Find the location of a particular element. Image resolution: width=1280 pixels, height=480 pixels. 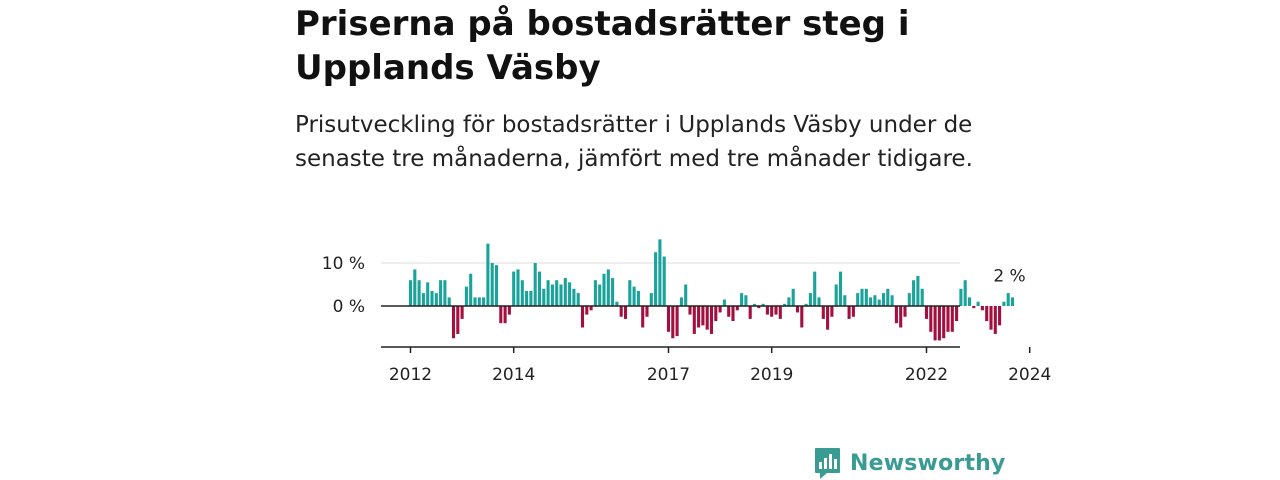

data-labels: 2 % is located at coordinates (1009, 276).